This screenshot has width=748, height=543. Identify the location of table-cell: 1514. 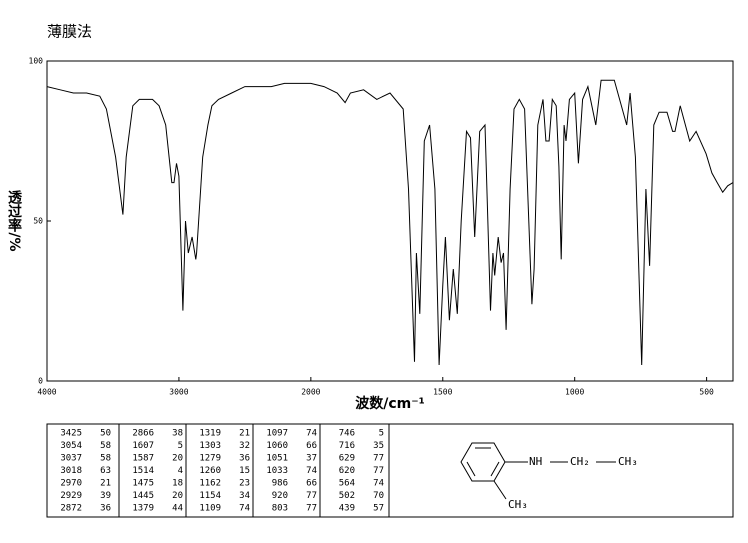
(143, 471).